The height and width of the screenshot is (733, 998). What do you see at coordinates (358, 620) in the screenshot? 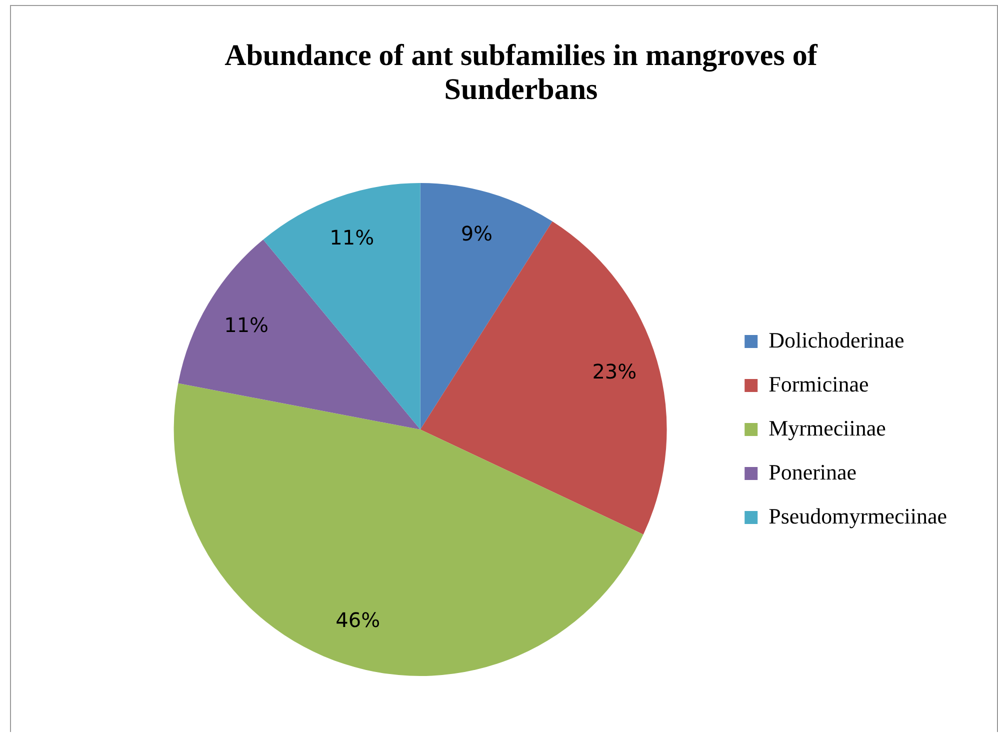
I see `data-label: 46%` at bounding box center [358, 620].